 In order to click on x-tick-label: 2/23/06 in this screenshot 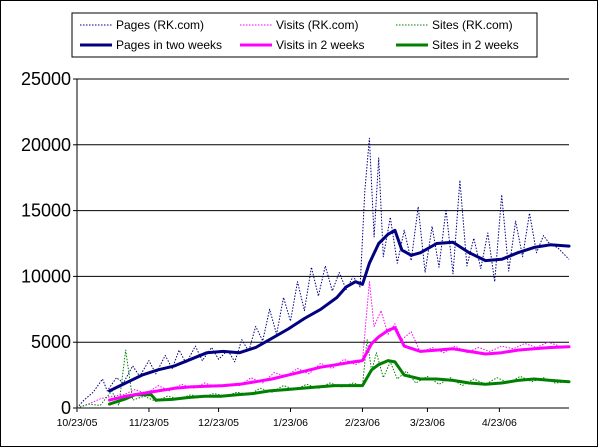, I will do `click(362, 423)`.